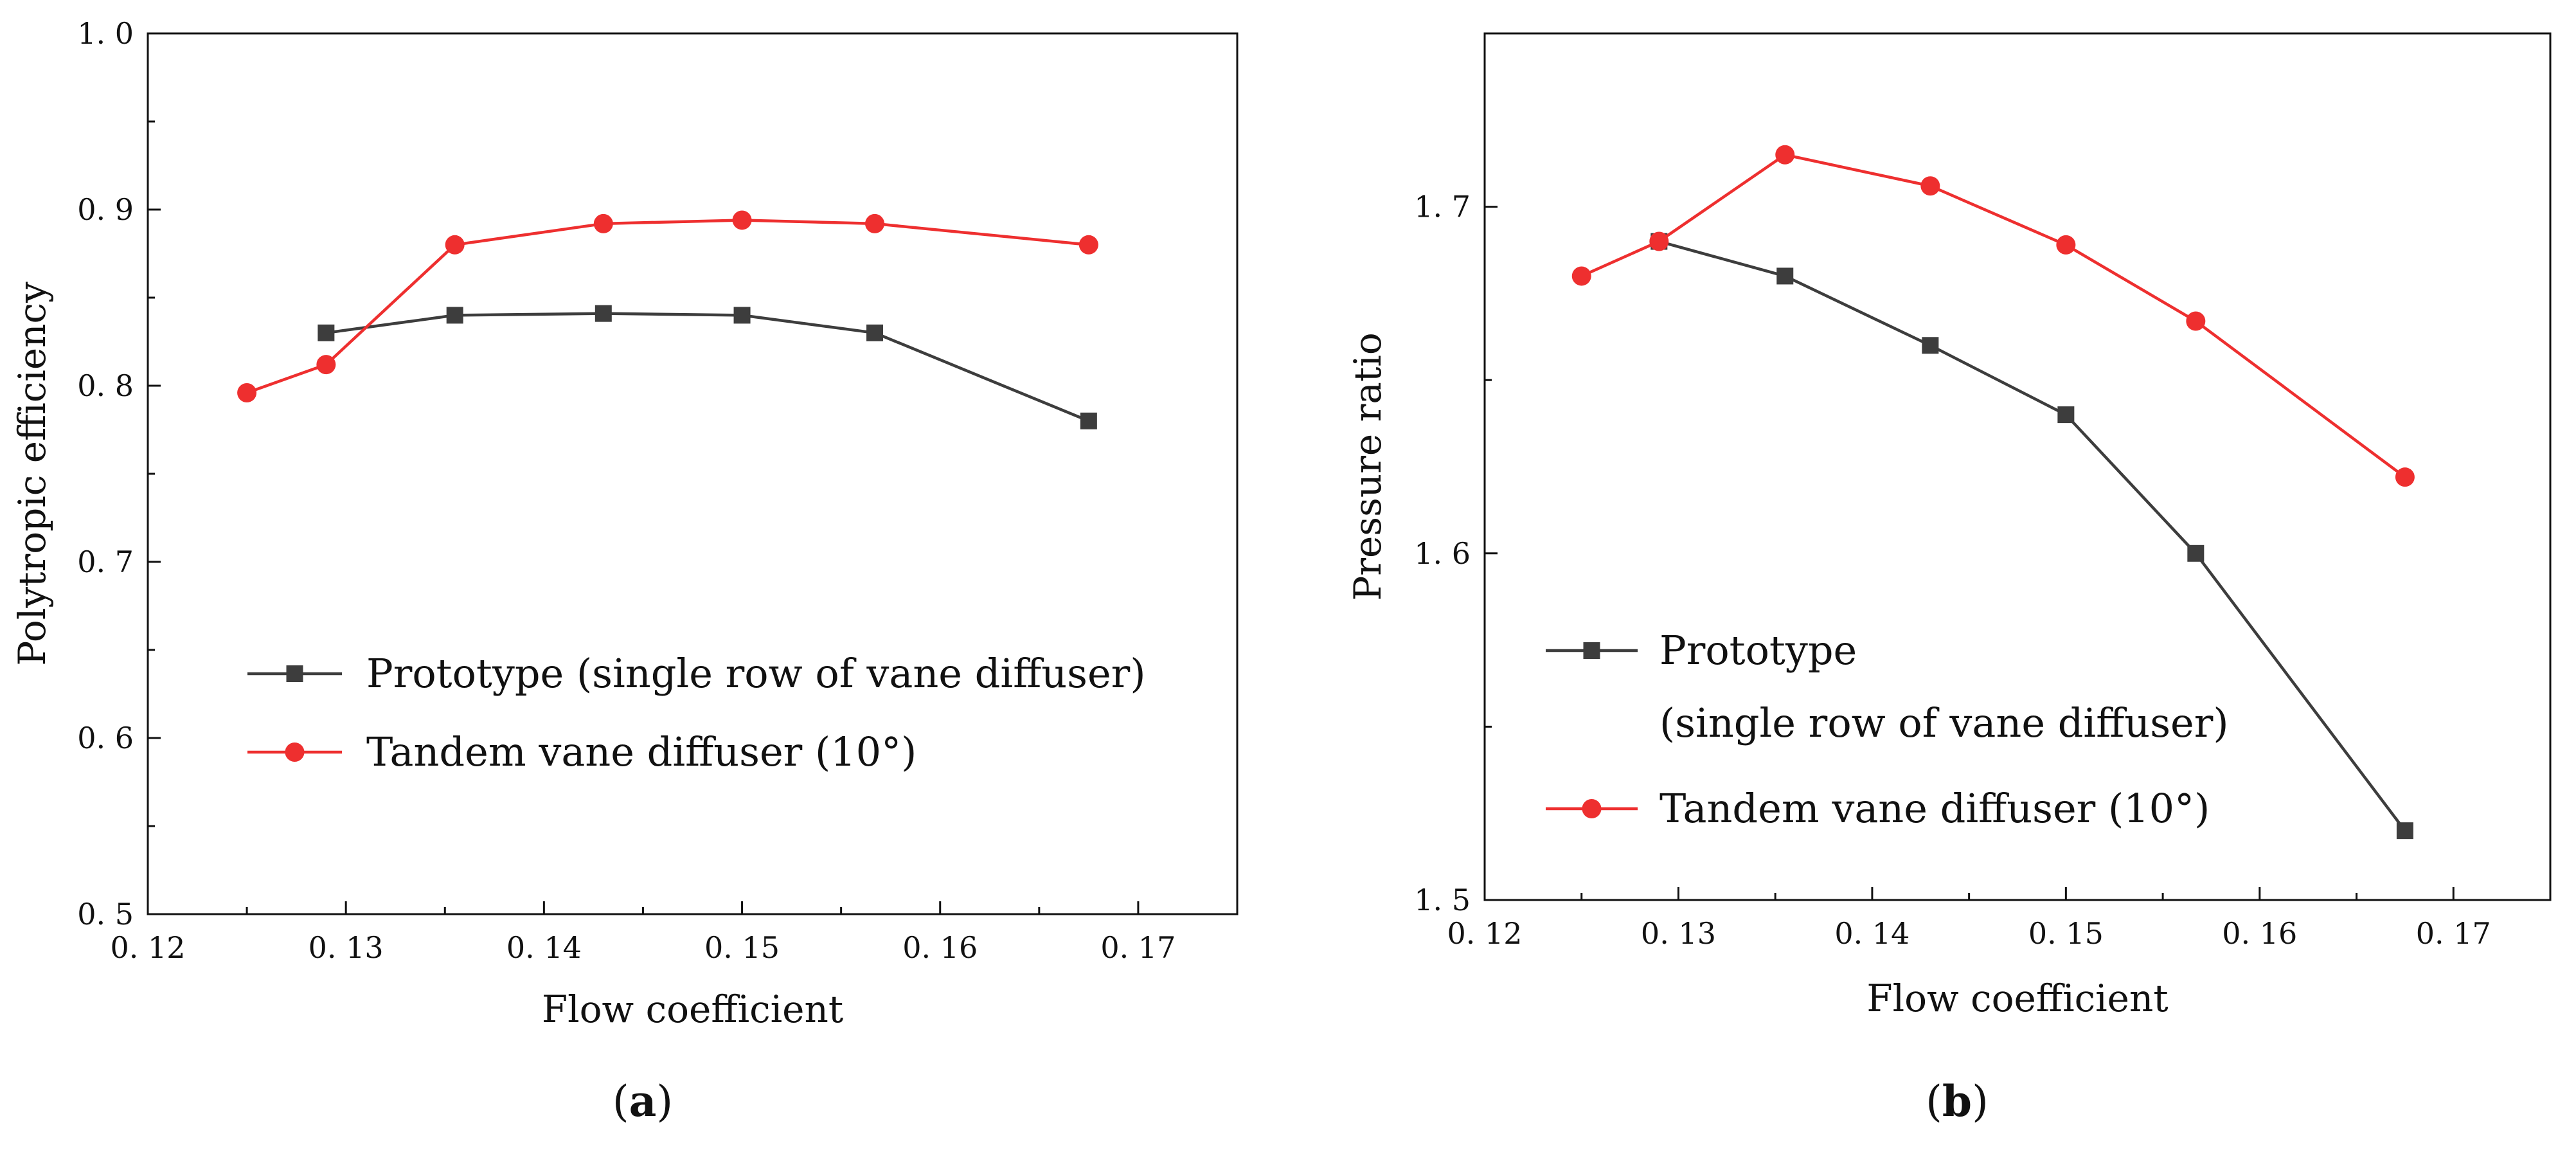 The image size is (2576, 1152). What do you see at coordinates (105, 34) in the screenshot?
I see `y-tick-label-a: 1. 0` at bounding box center [105, 34].